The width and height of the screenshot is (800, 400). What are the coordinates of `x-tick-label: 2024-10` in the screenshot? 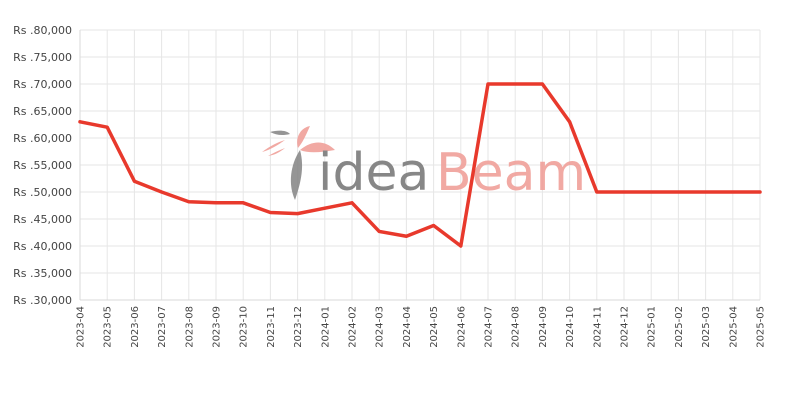 It's located at (570, 327).